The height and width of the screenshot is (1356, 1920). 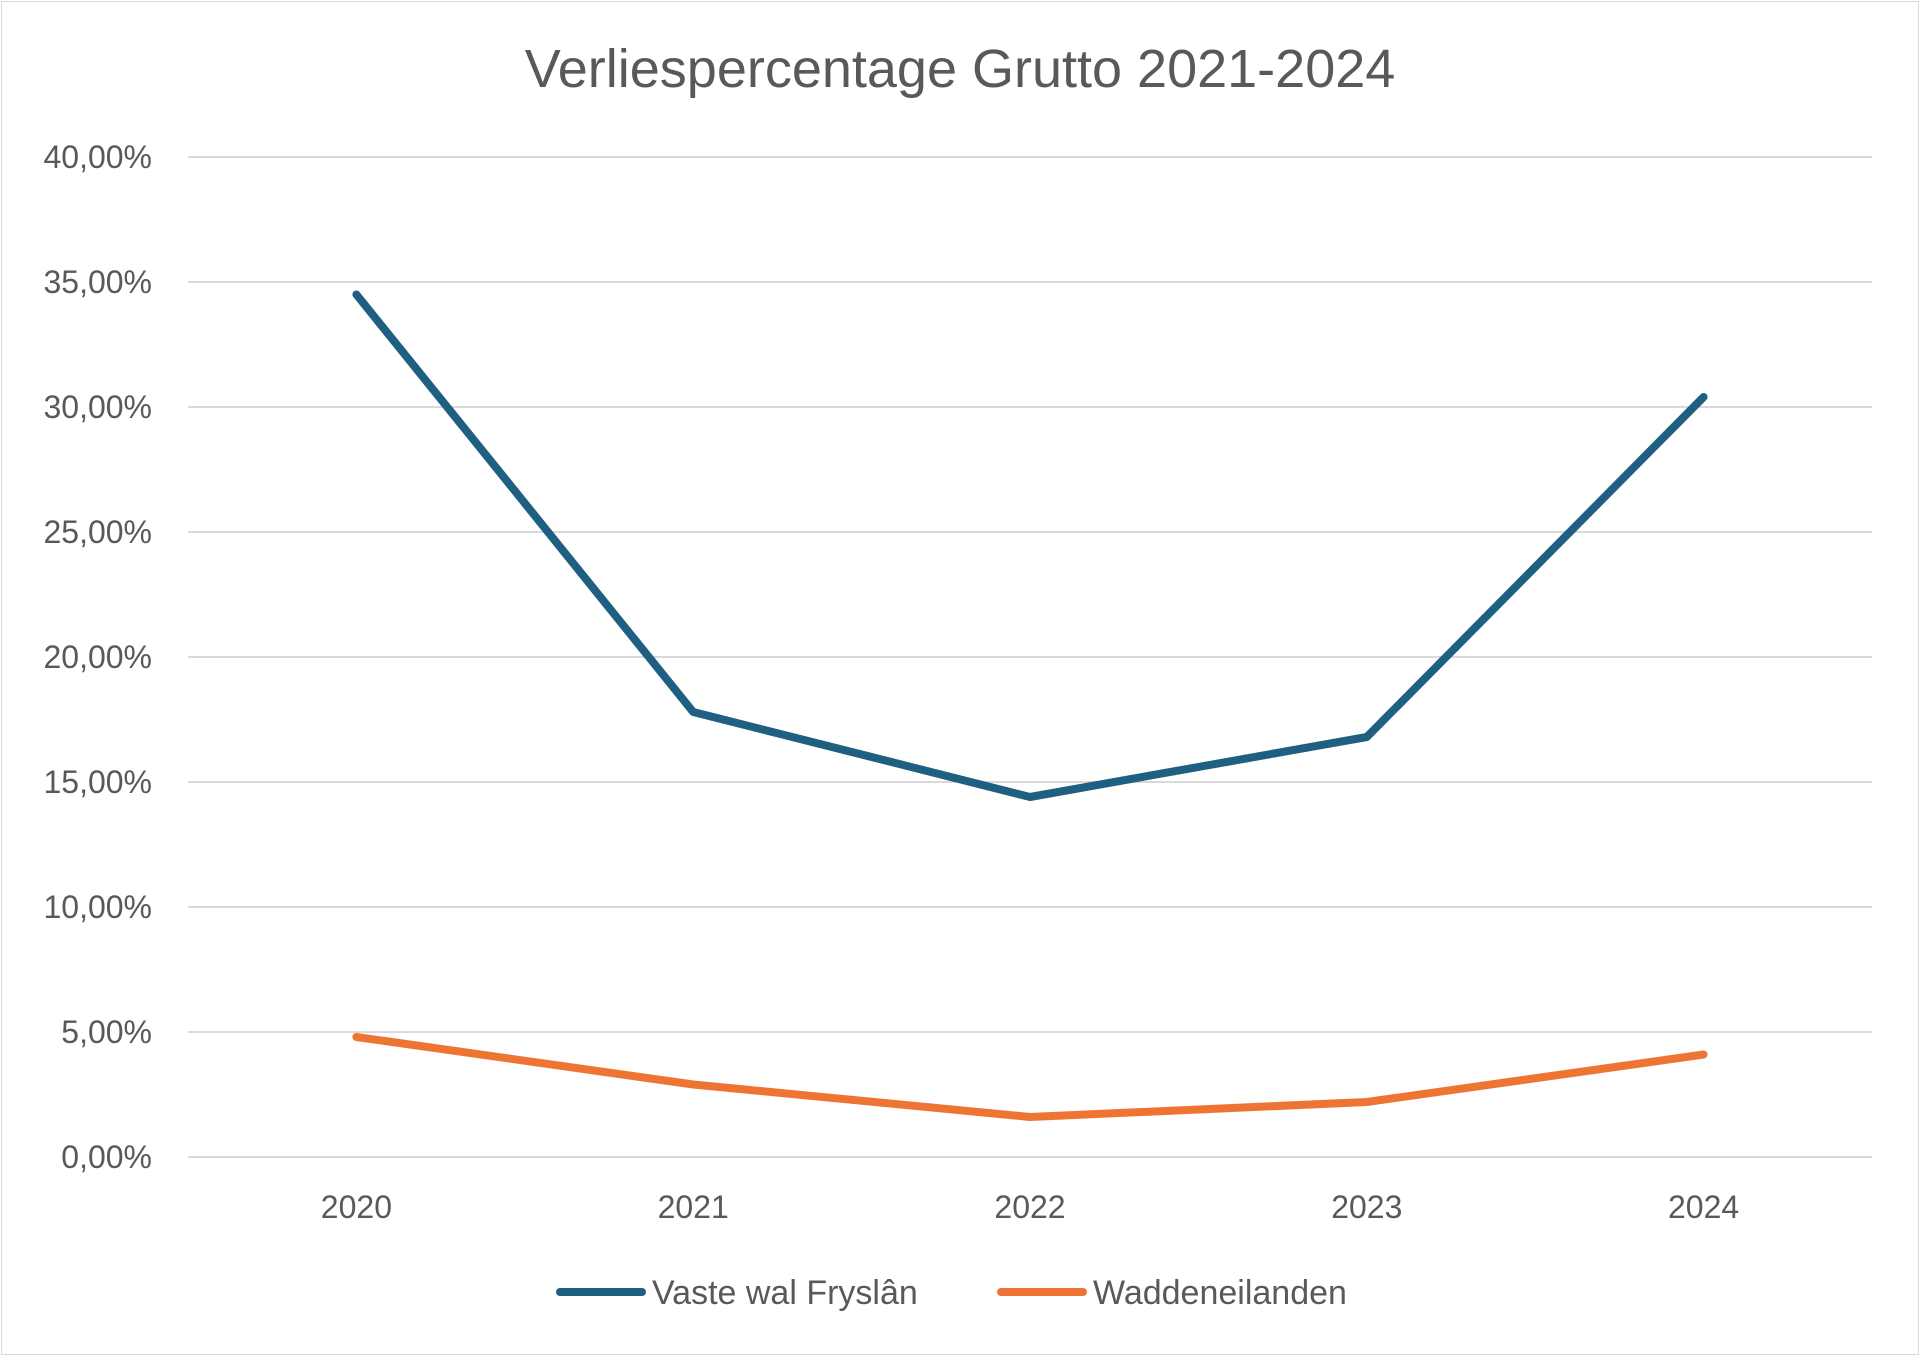 What do you see at coordinates (785, 1293) in the screenshot?
I see `legend-label: Vaste wal Fryslân` at bounding box center [785, 1293].